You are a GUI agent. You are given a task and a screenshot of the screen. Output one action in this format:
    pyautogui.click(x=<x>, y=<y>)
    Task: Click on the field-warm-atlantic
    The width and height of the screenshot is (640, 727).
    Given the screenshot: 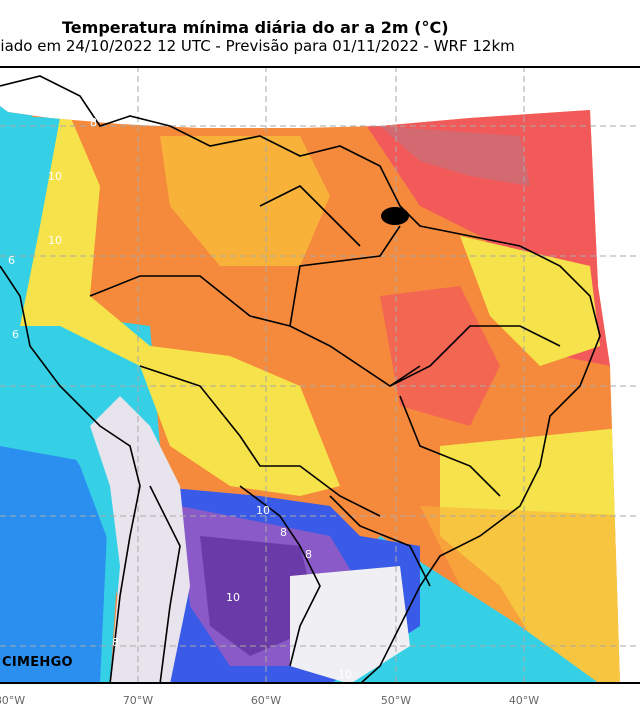 What is the action you would take?
    pyautogui.click(x=520, y=595)
    